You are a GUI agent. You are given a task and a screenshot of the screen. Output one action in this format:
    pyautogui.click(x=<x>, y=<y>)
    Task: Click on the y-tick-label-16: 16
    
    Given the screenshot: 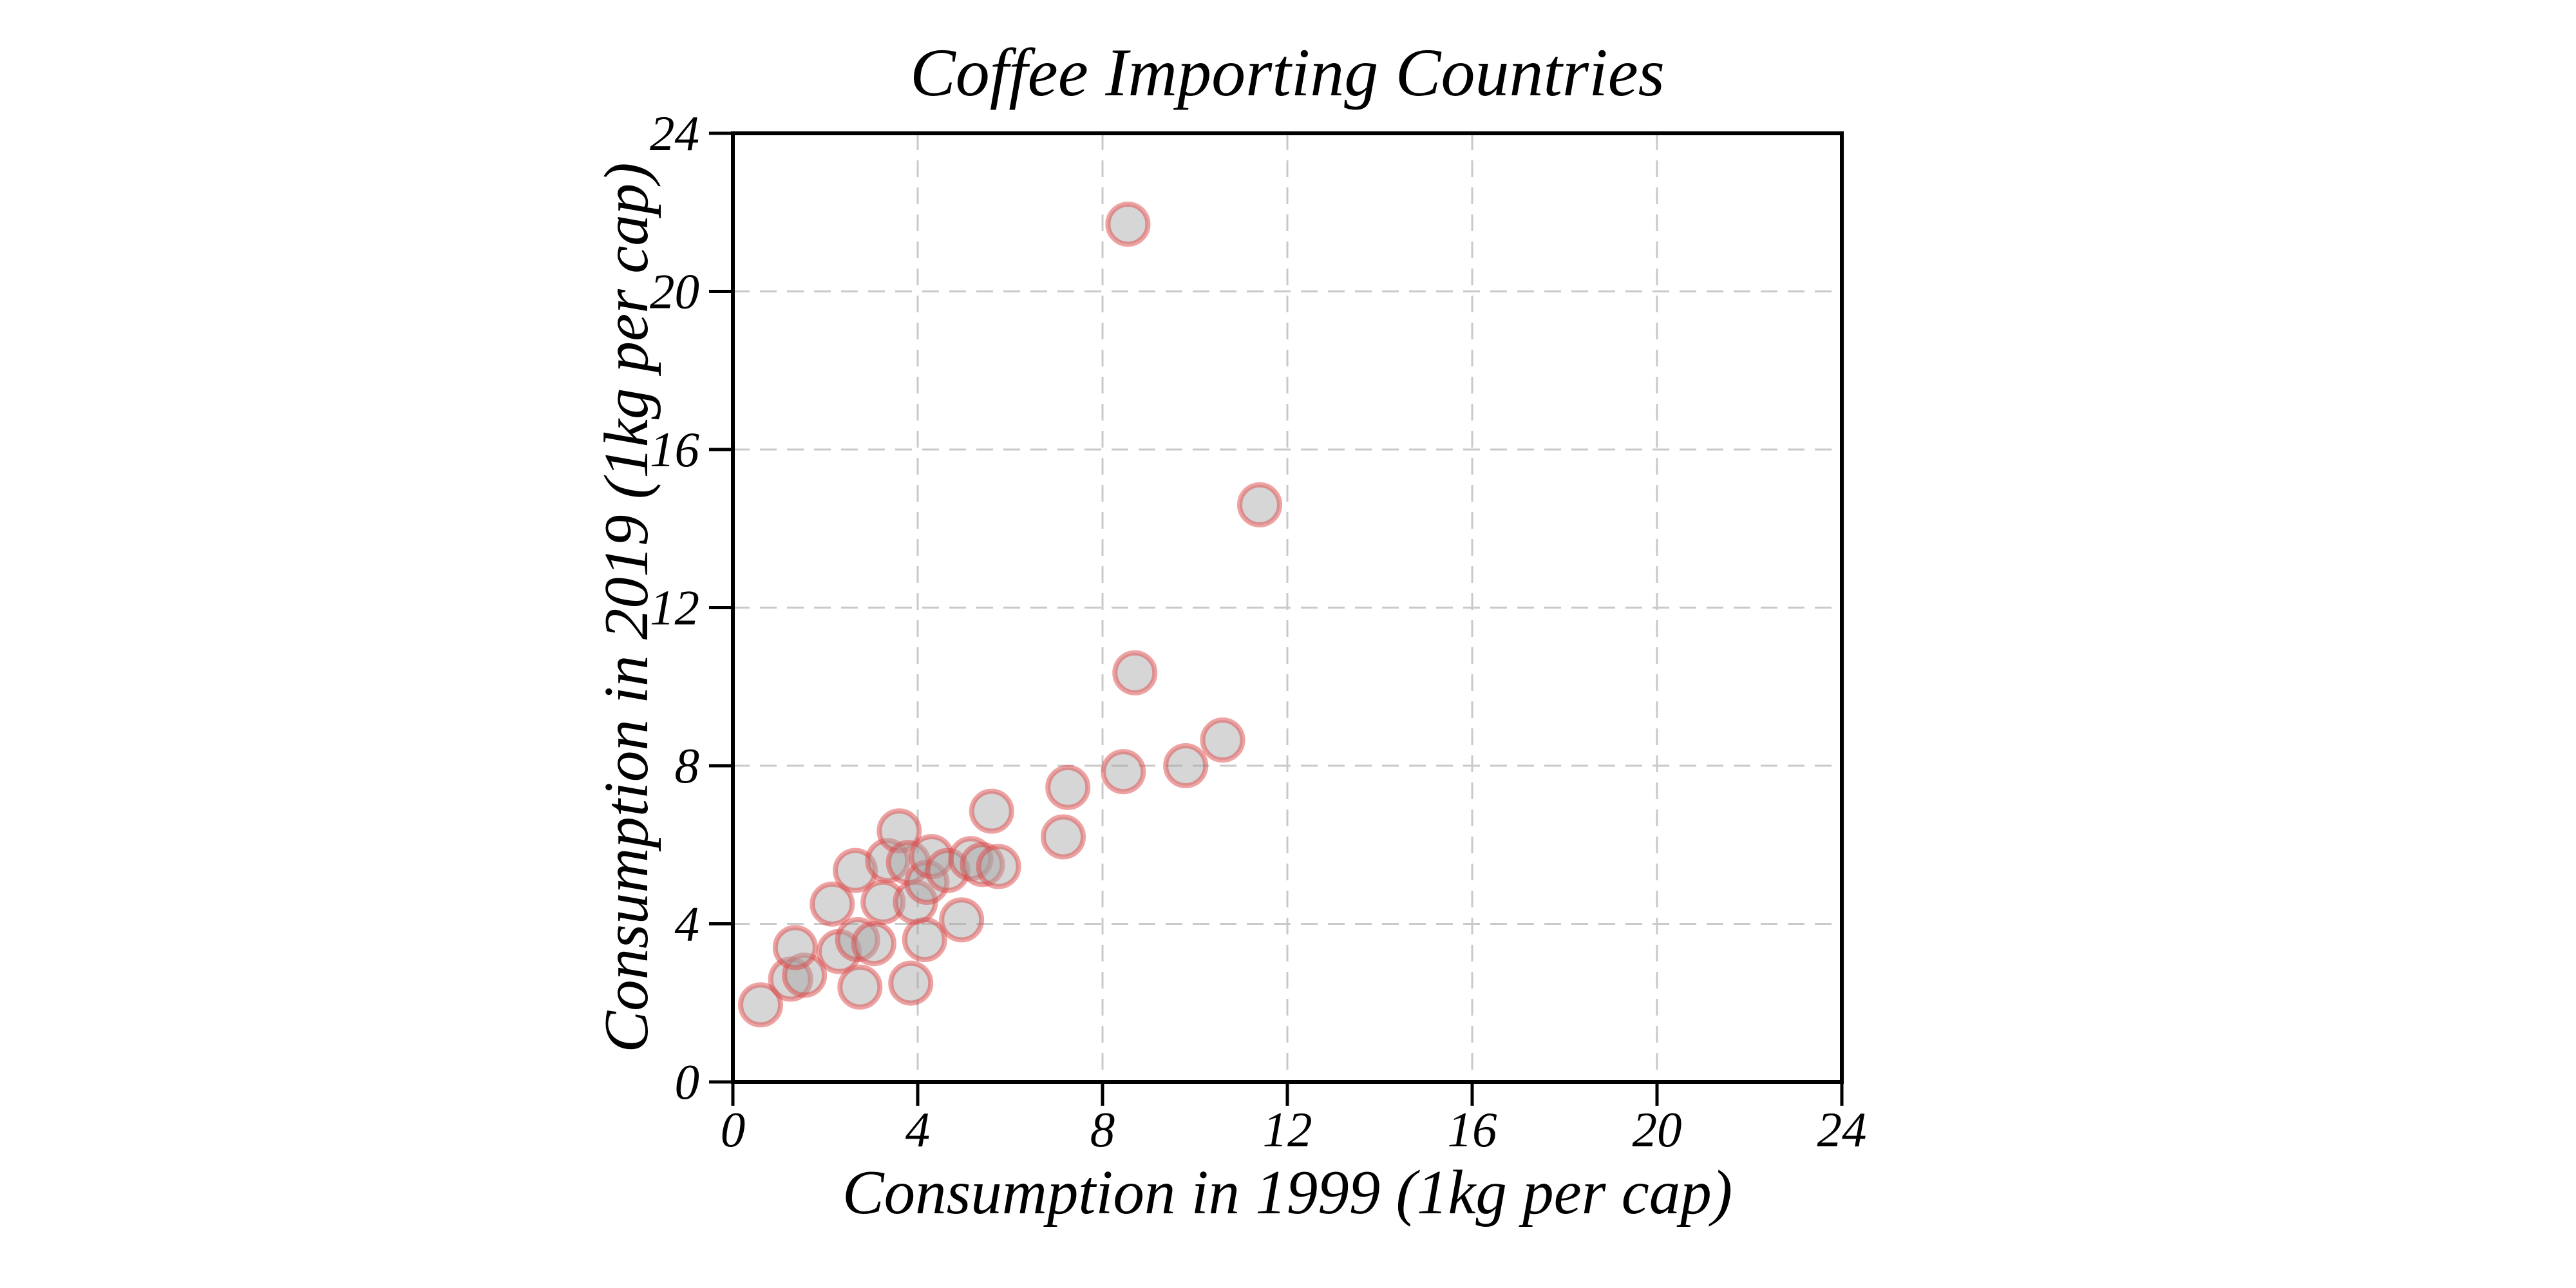 What is the action you would take?
    pyautogui.click(x=675, y=449)
    